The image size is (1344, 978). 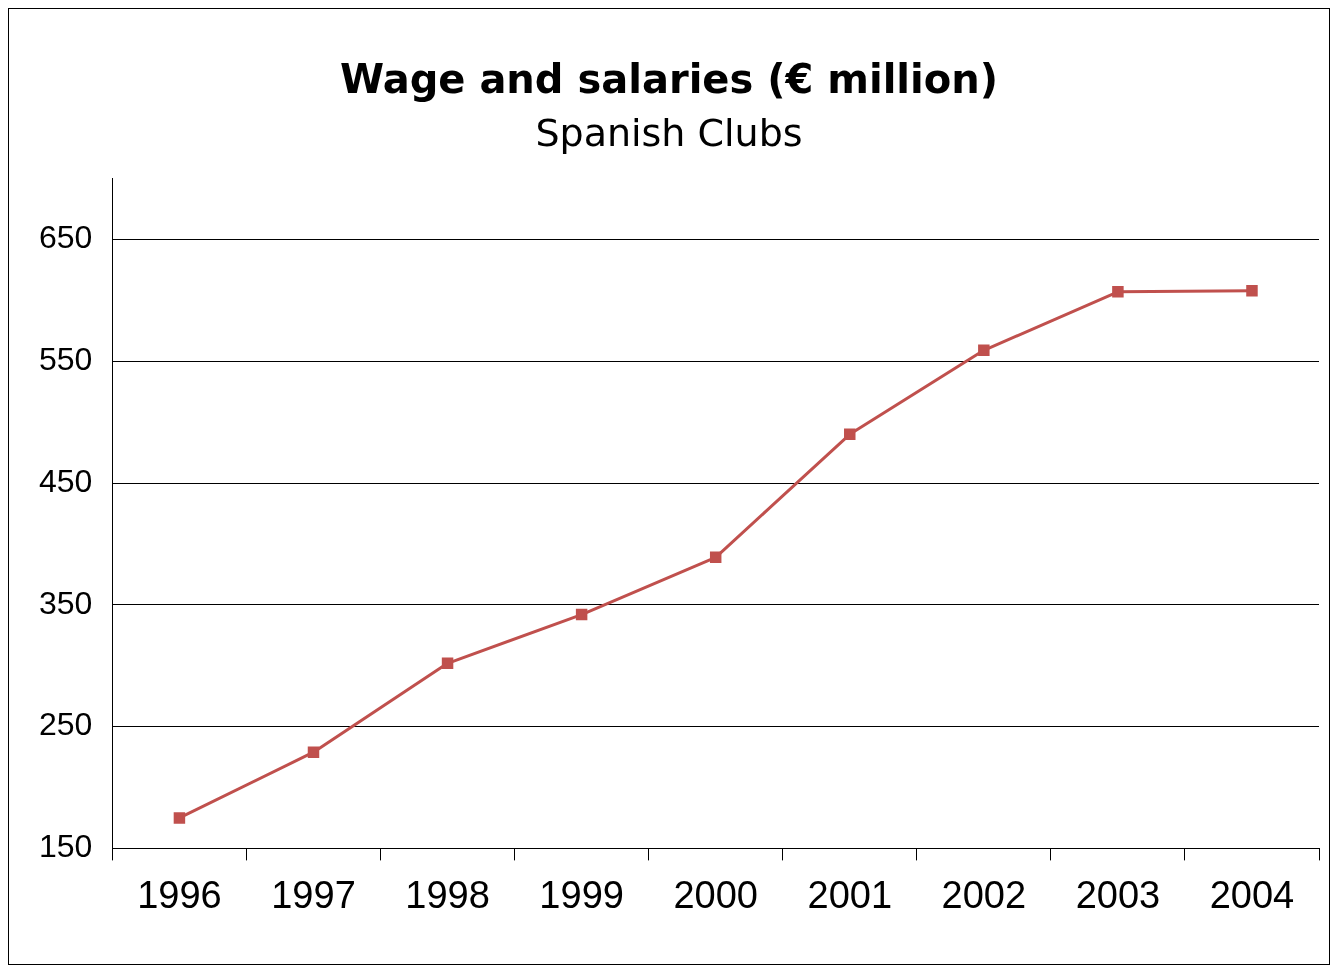 I want to click on y-tick-label: 650, so click(x=66, y=237).